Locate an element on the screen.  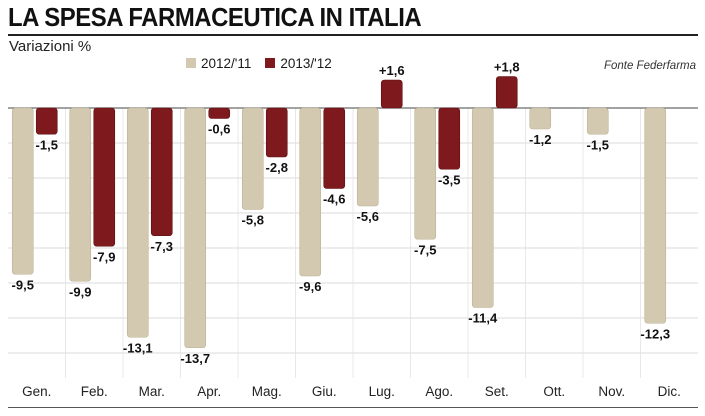
bar-2012-gen is located at coordinates (22, 191).